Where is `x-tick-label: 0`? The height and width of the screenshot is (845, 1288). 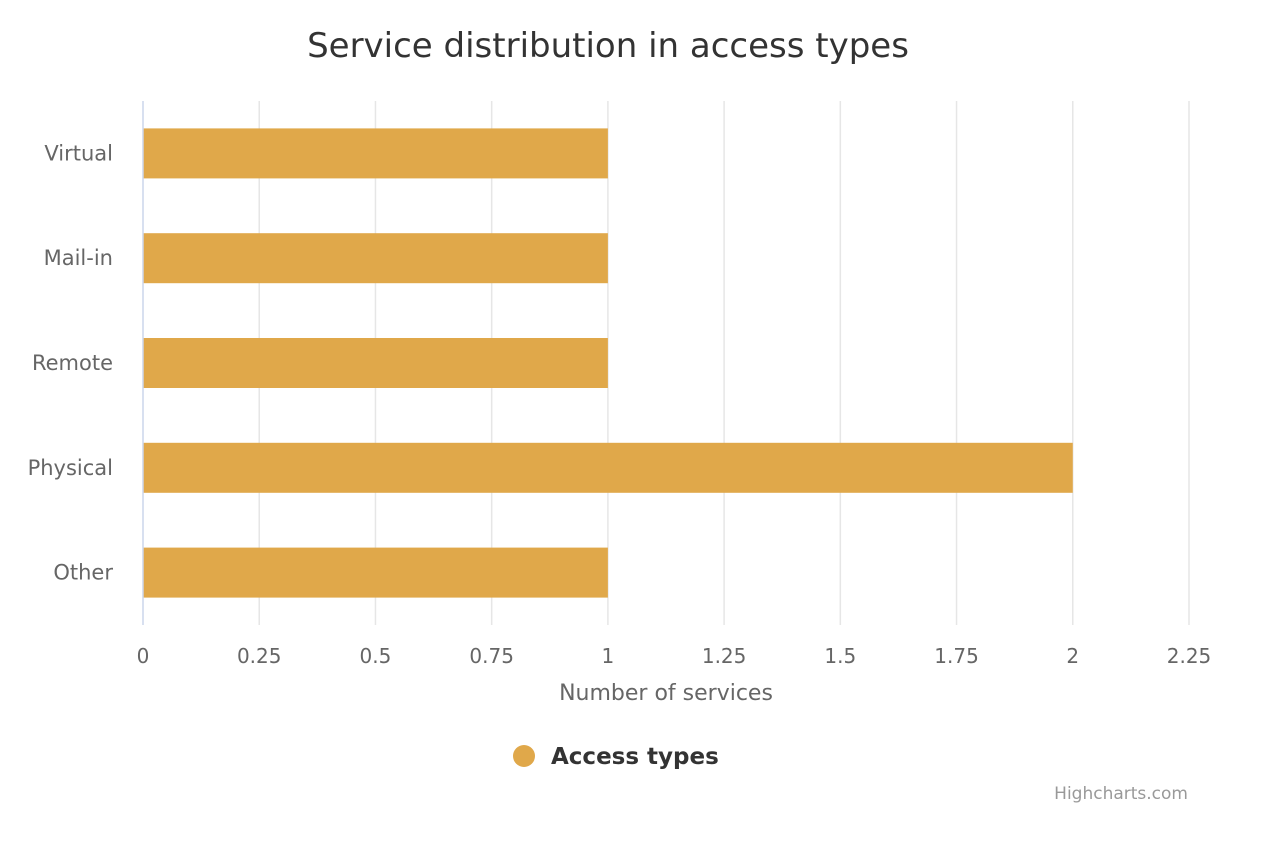 x-tick-label: 0 is located at coordinates (143, 656).